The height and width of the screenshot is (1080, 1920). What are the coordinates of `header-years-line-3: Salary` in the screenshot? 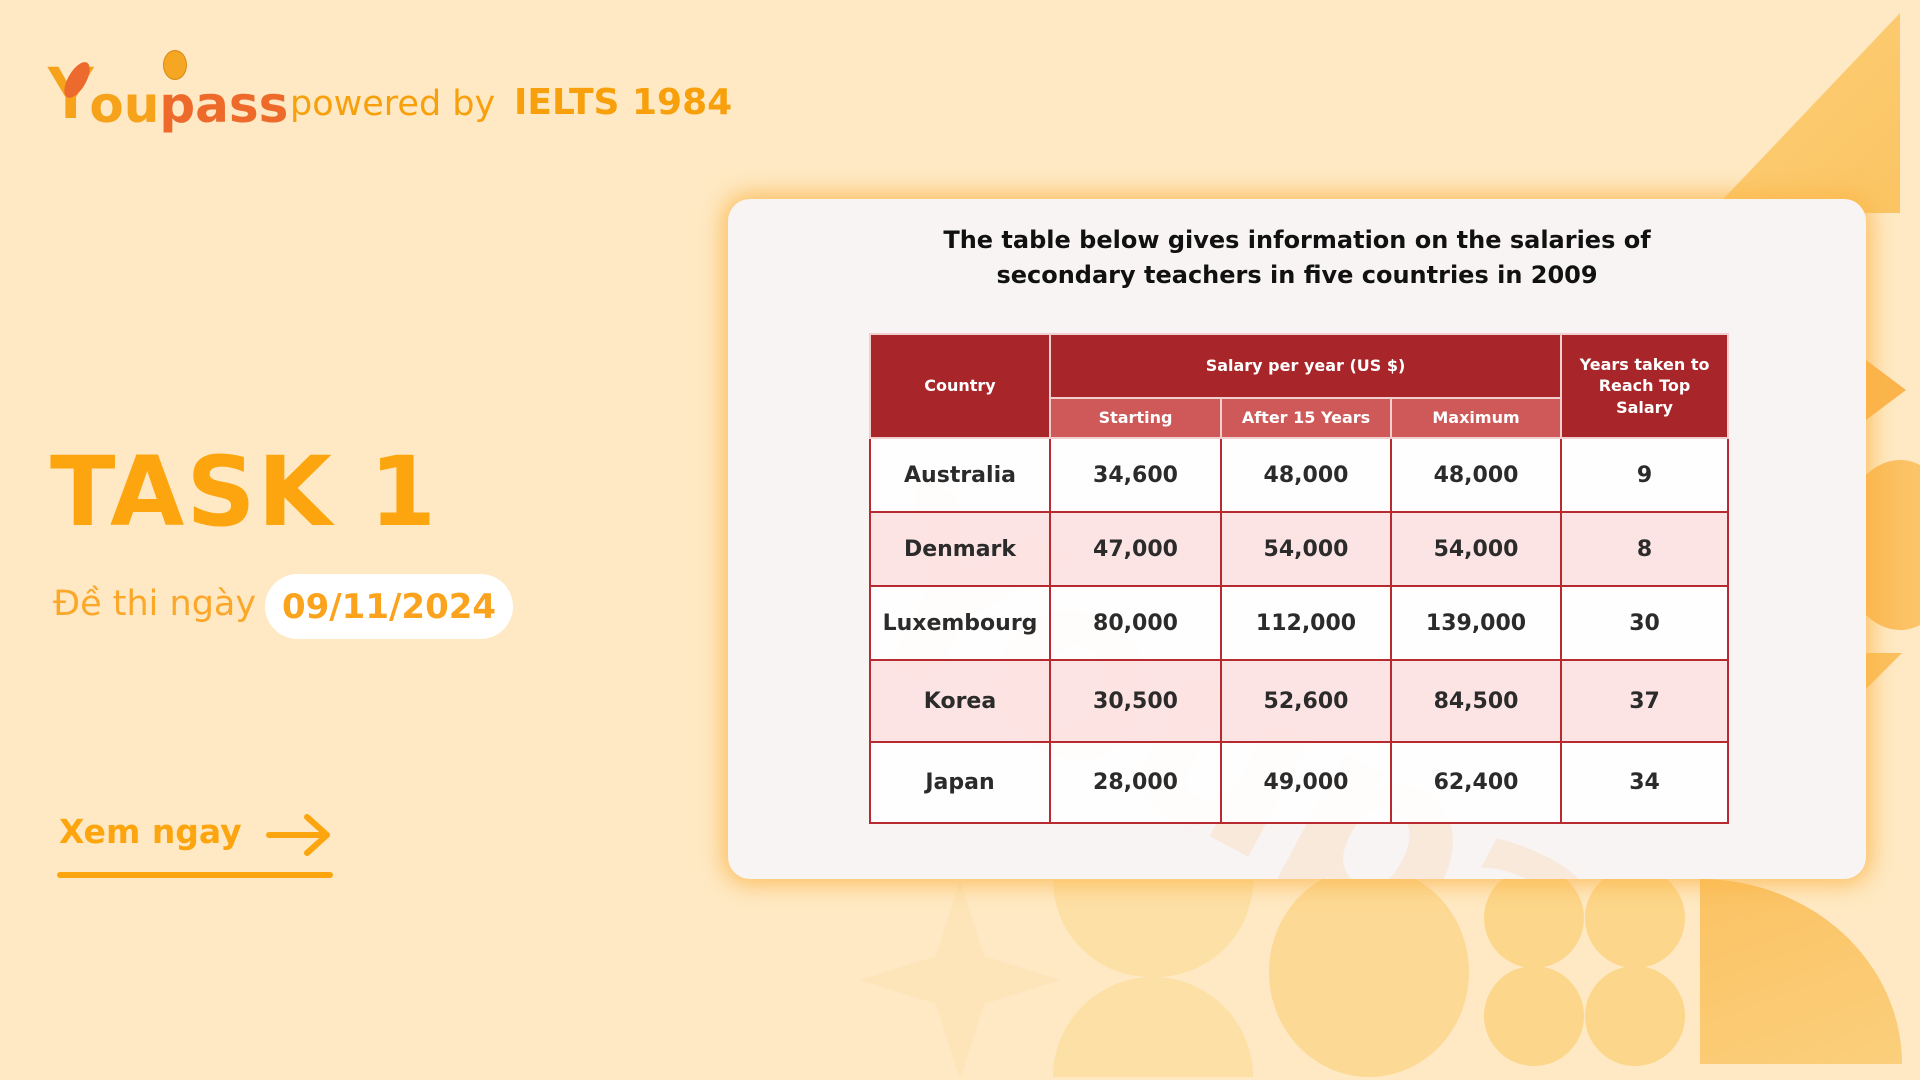 It's located at (1644, 407).